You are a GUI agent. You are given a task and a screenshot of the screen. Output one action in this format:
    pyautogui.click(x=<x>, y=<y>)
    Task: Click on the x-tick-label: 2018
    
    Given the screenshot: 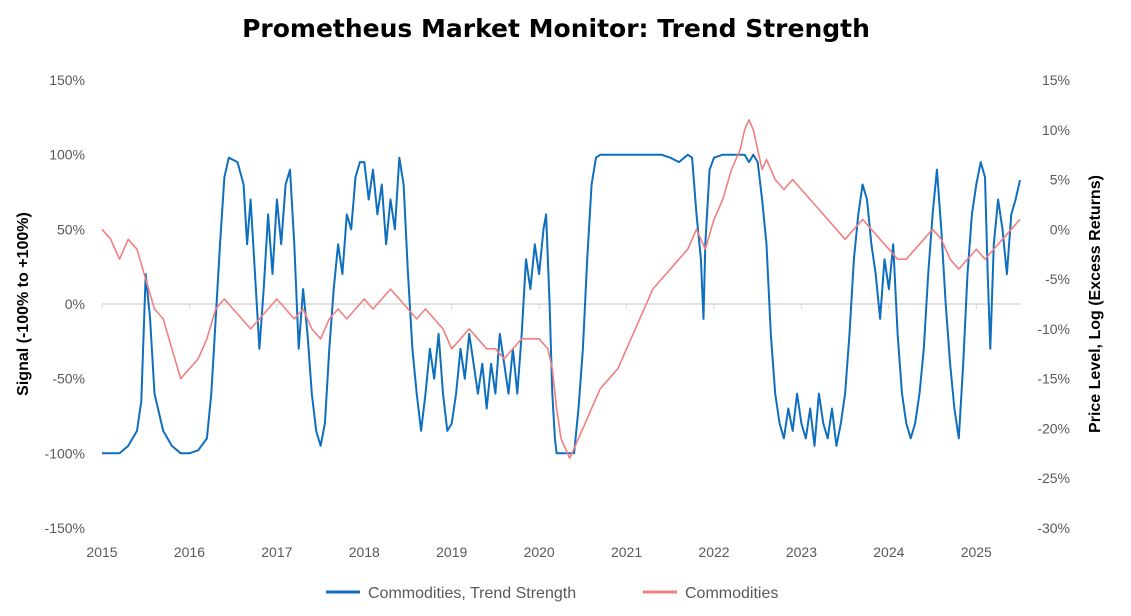 What is the action you would take?
    pyautogui.click(x=364, y=552)
    